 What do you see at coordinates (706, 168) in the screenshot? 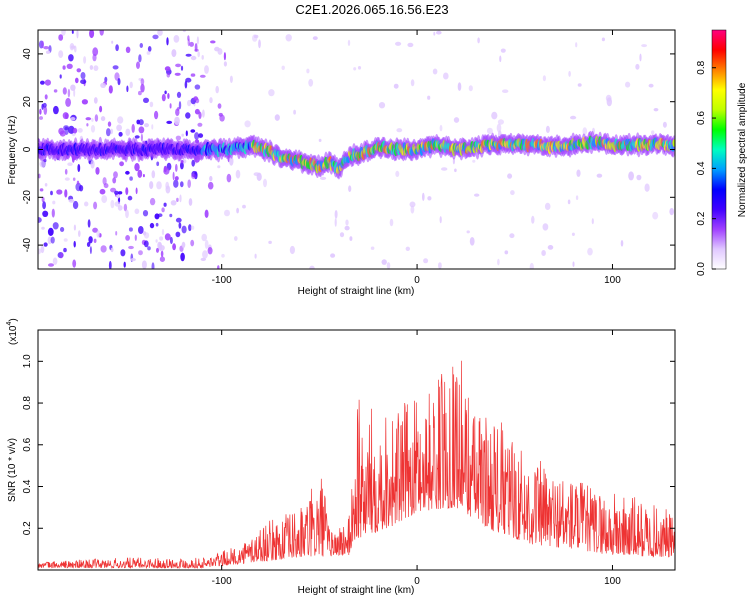
I see `colorbar-ticks: 0.0 0.2 0.4 0.6 0.8` at bounding box center [706, 168].